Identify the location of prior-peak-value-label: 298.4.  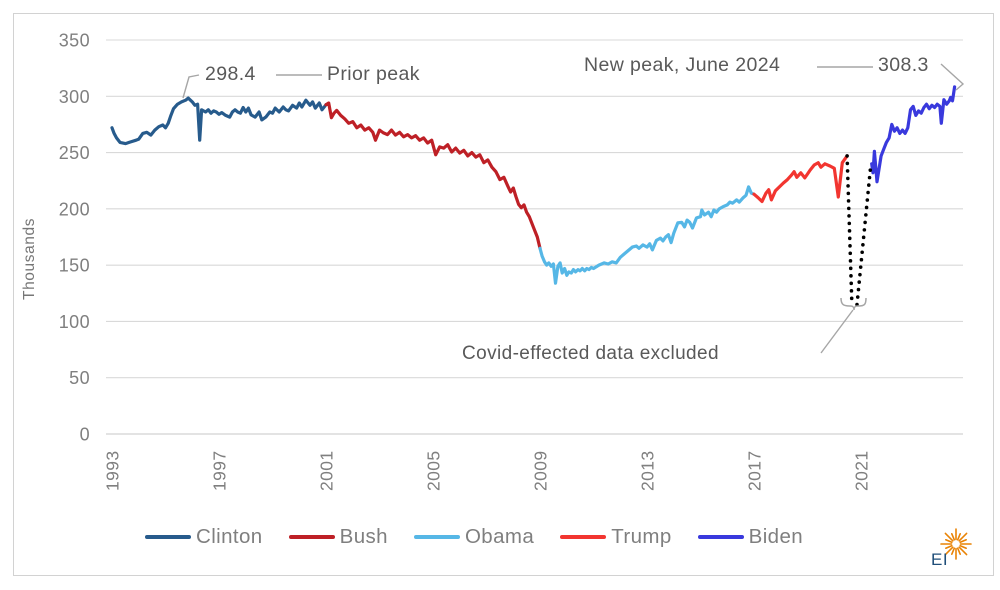
(230, 74).